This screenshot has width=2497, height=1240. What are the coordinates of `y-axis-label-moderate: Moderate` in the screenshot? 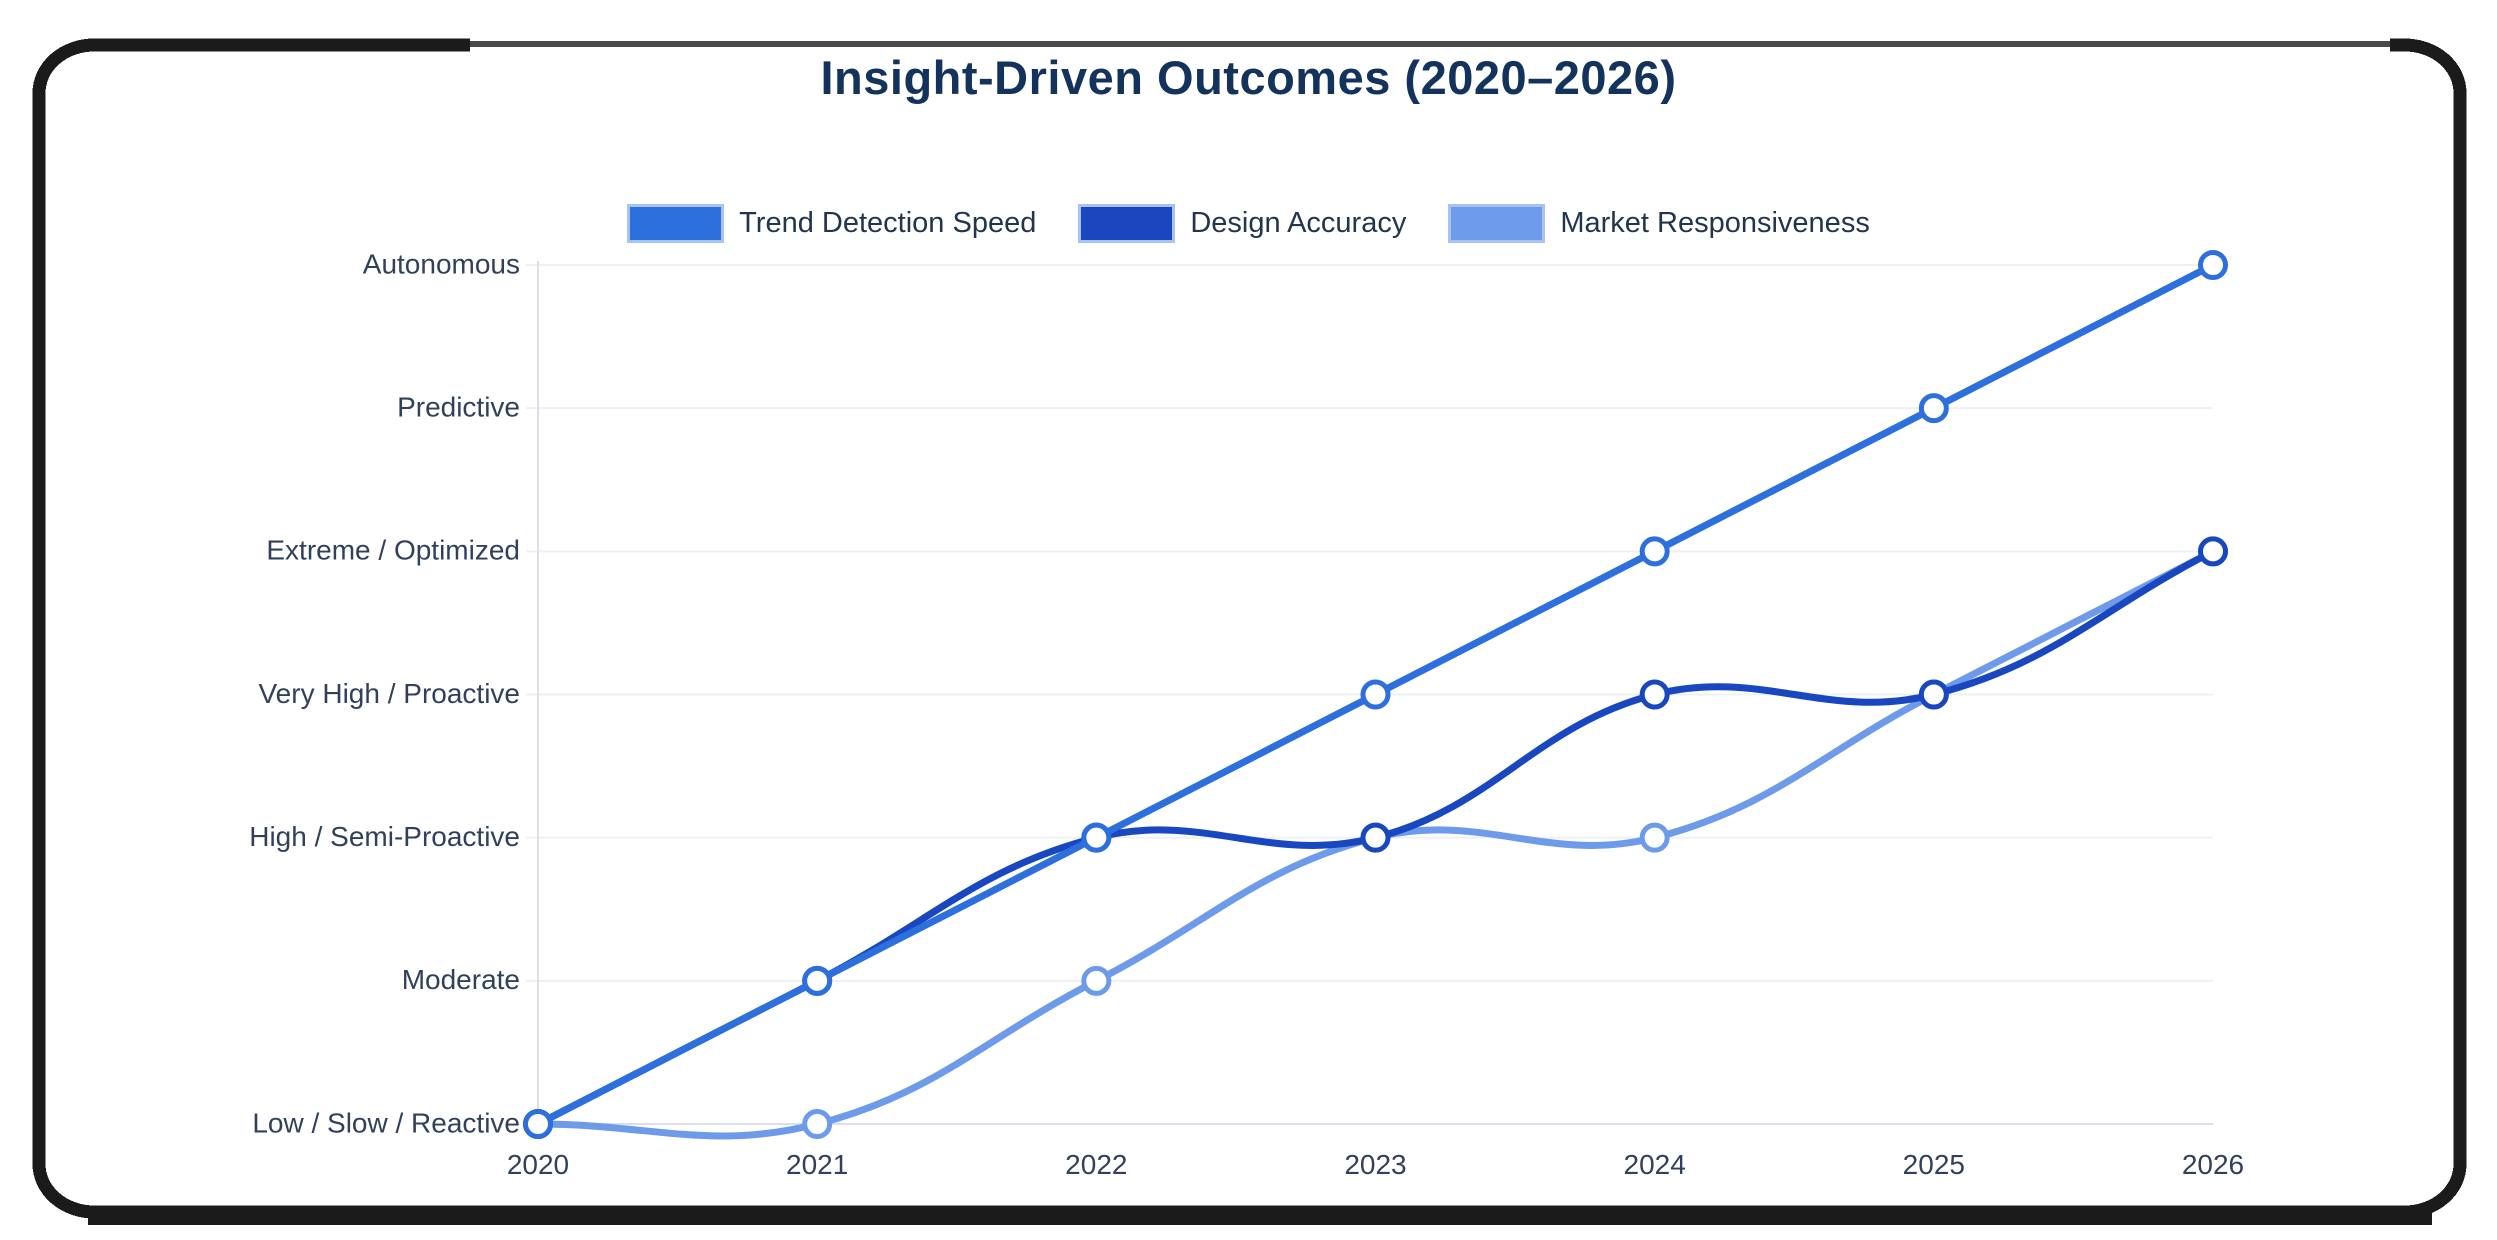 It's located at (461, 979).